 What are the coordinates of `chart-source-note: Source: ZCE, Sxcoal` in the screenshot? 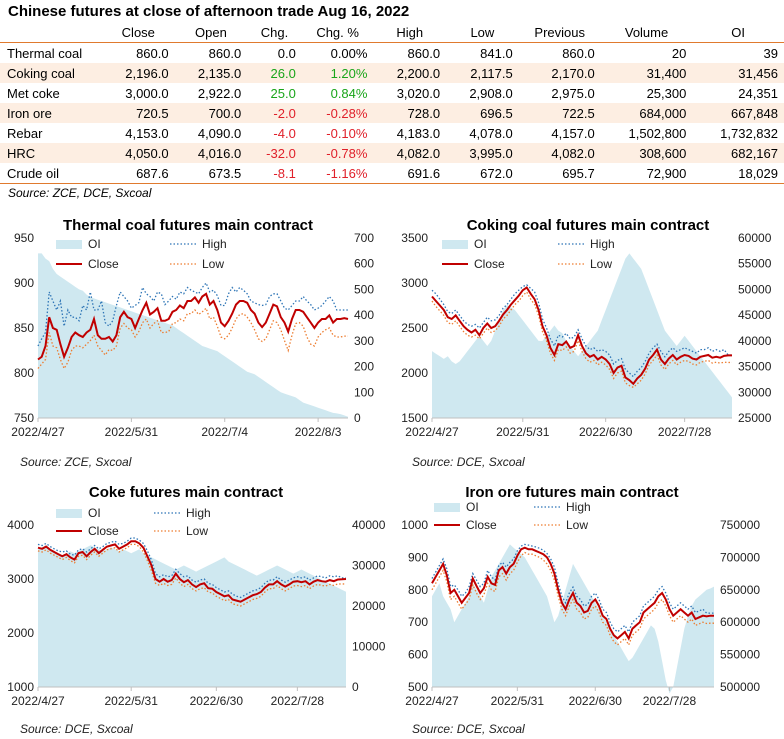 It's located at (76, 462).